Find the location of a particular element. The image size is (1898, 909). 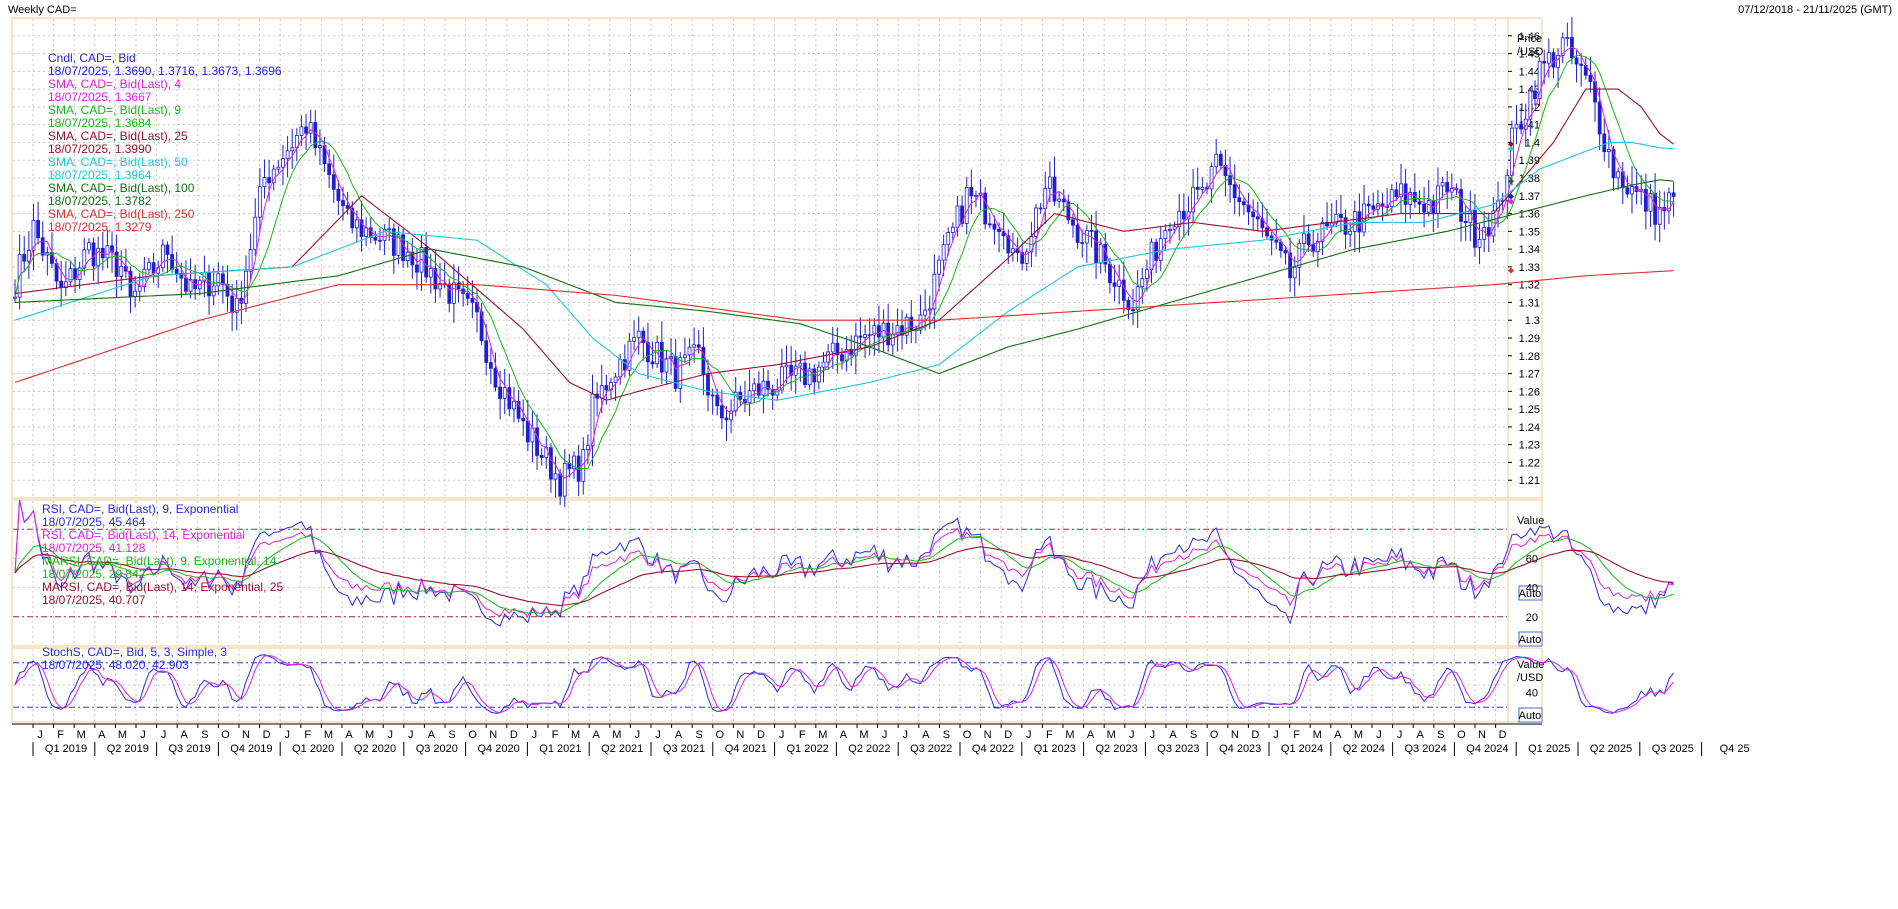

month-label: D is located at coordinates (1255, 735).